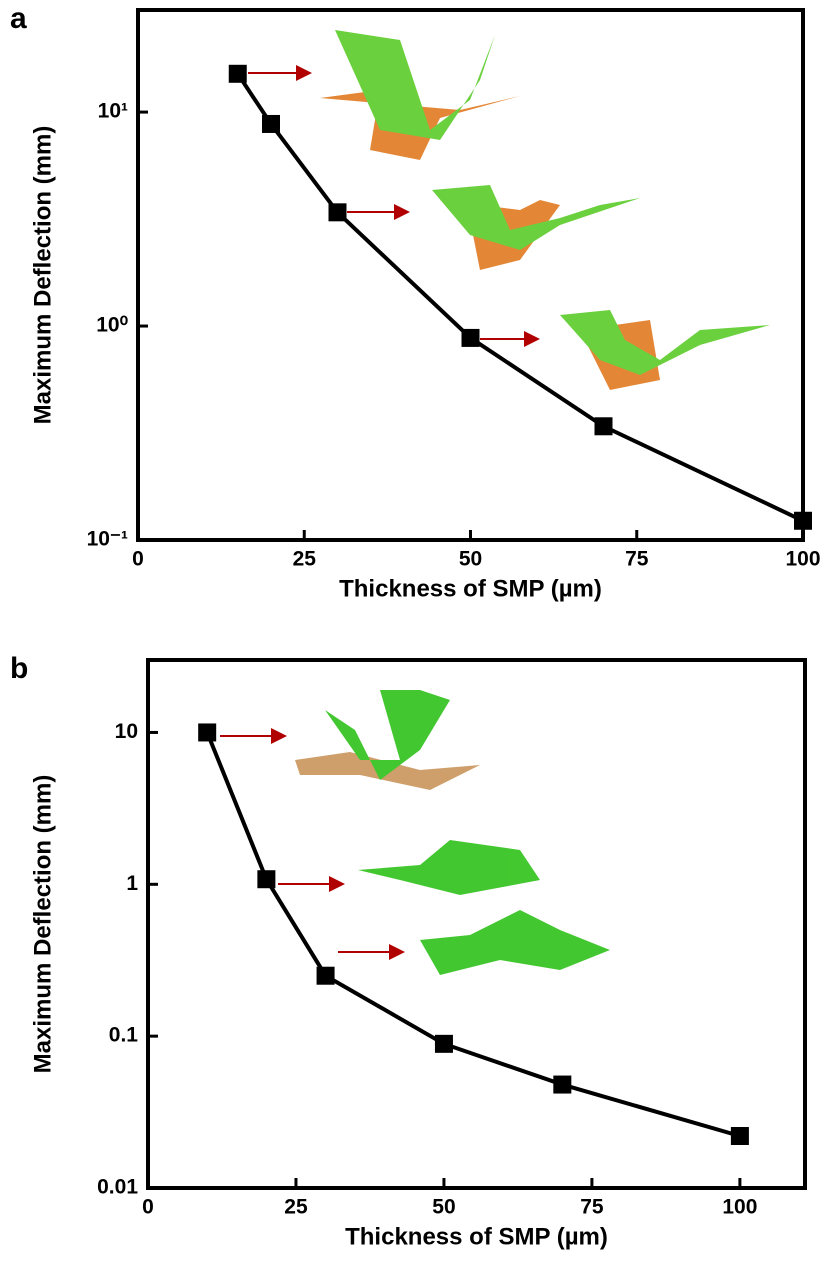 The image size is (822, 1262). Describe the element at coordinates (18, 18) in the screenshot. I see `panel-label: a` at that location.